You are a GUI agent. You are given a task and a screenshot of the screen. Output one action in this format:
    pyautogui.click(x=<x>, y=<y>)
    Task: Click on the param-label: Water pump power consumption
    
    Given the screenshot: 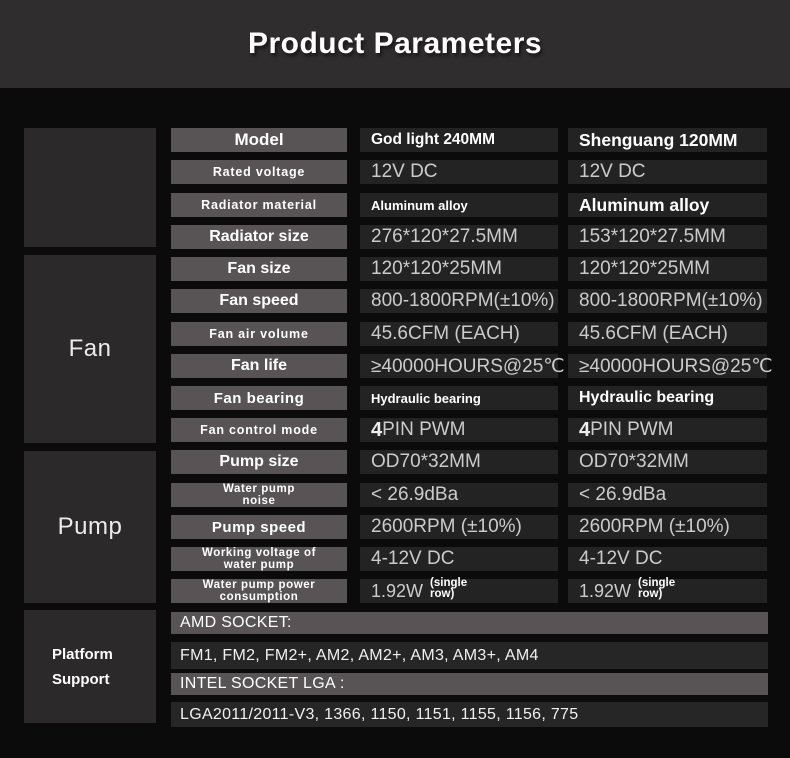 What is the action you would take?
    pyautogui.click(x=259, y=591)
    